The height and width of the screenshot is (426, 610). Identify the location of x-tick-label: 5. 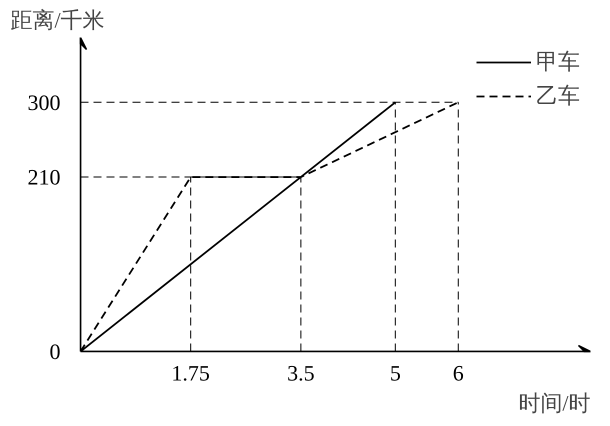
(395, 373).